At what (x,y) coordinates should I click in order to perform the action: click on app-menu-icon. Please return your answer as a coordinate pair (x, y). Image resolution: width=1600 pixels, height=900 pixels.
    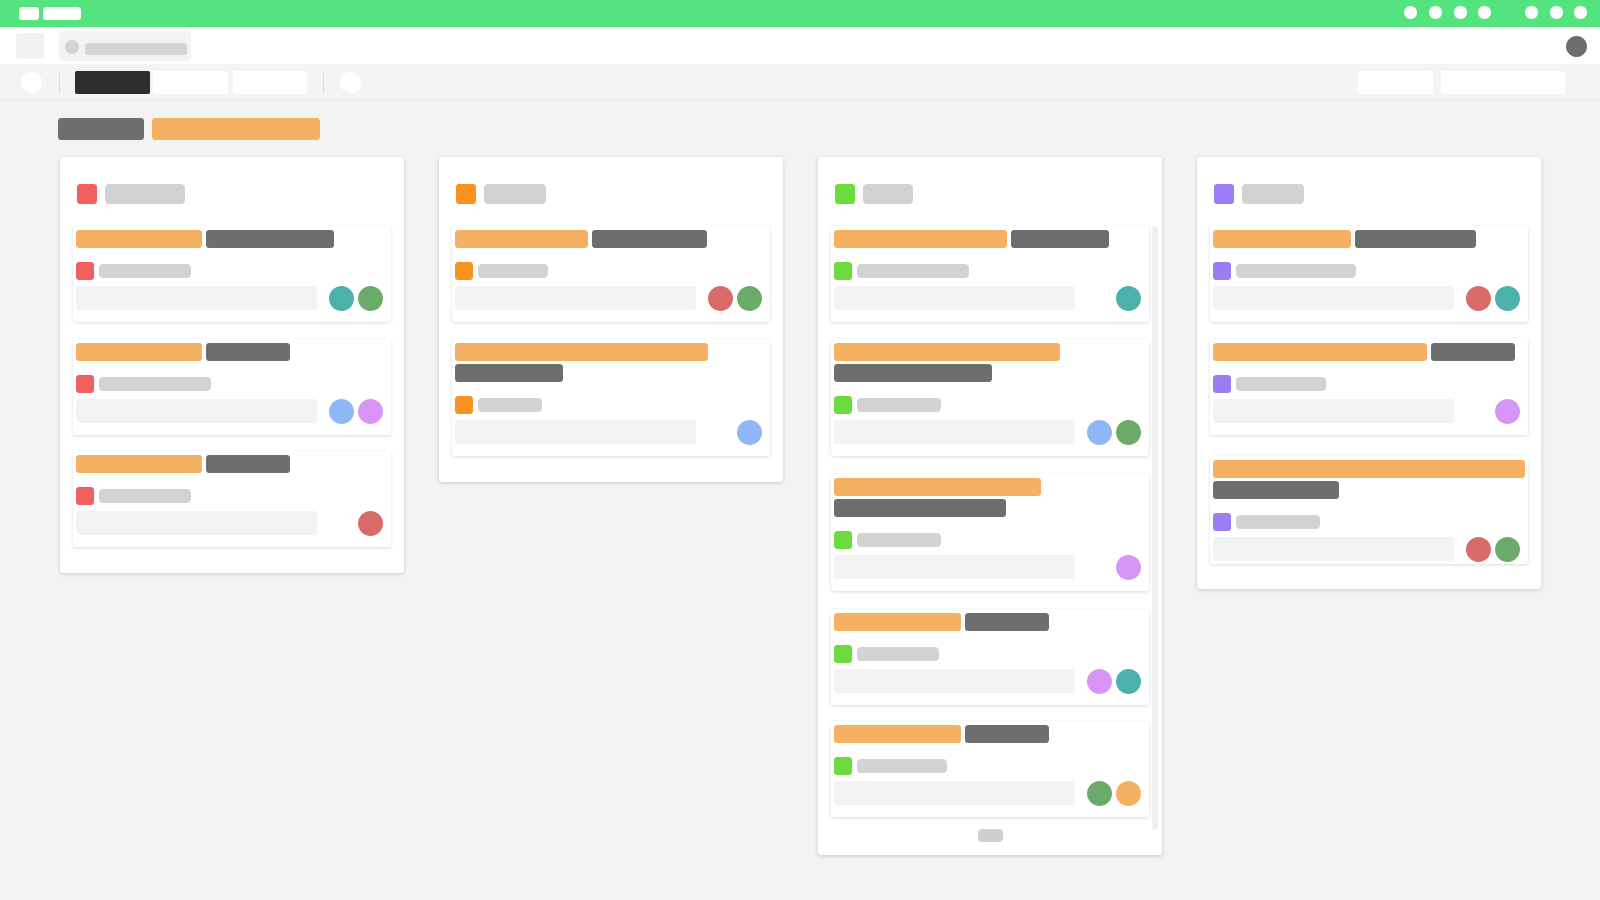
    Looking at the image, I should click on (29, 13).